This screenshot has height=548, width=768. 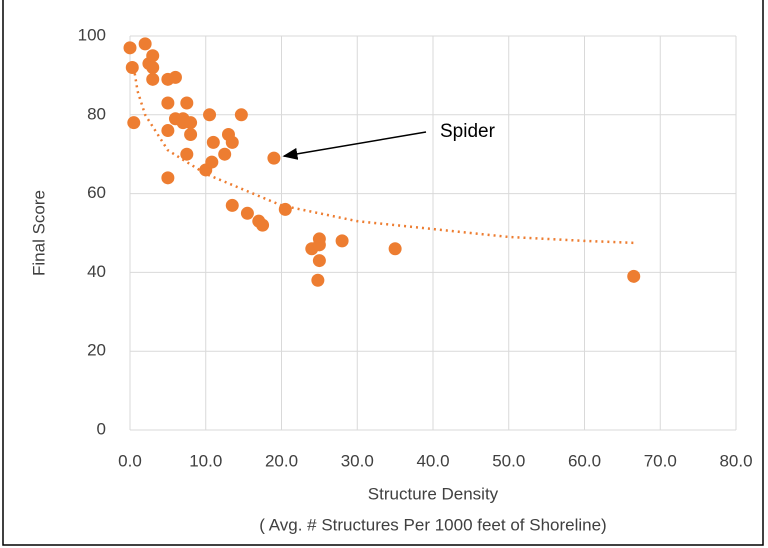 I want to click on x-tick-label: 30.0, so click(x=357, y=460).